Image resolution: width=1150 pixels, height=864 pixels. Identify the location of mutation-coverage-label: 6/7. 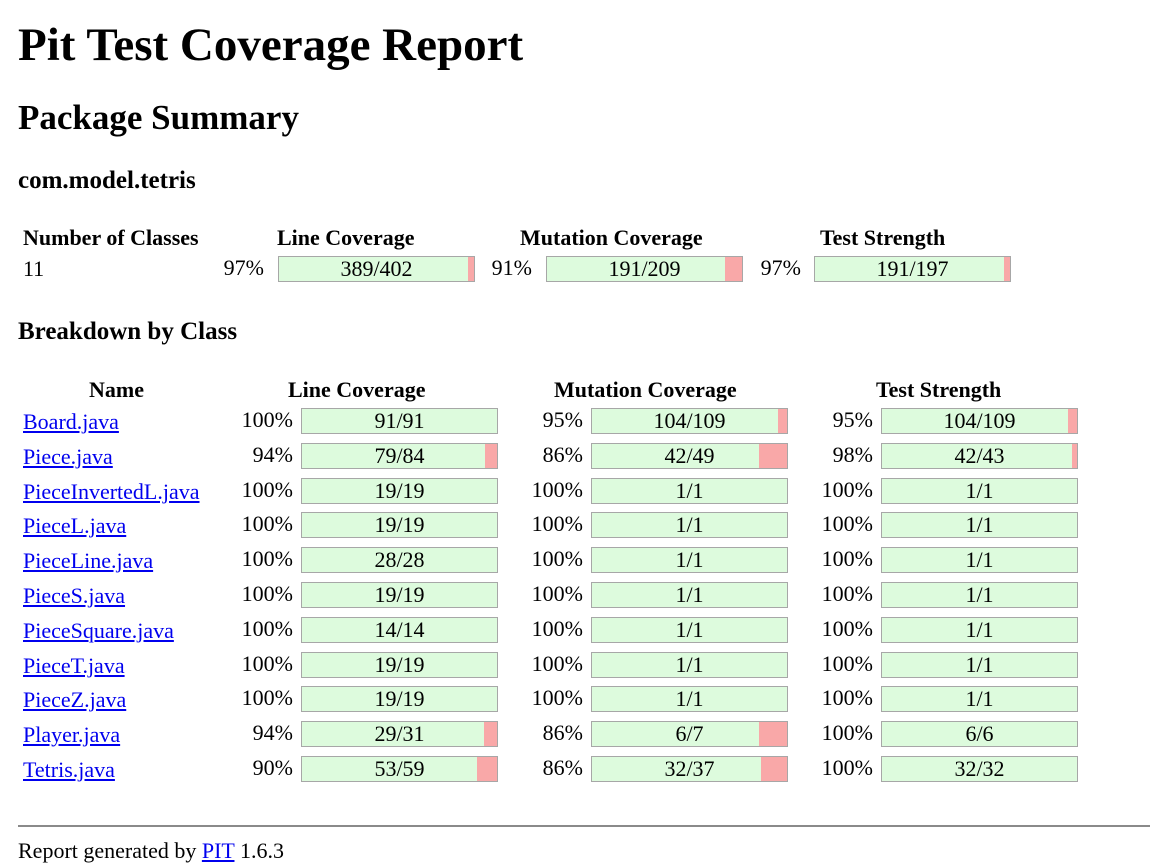
(689, 733).